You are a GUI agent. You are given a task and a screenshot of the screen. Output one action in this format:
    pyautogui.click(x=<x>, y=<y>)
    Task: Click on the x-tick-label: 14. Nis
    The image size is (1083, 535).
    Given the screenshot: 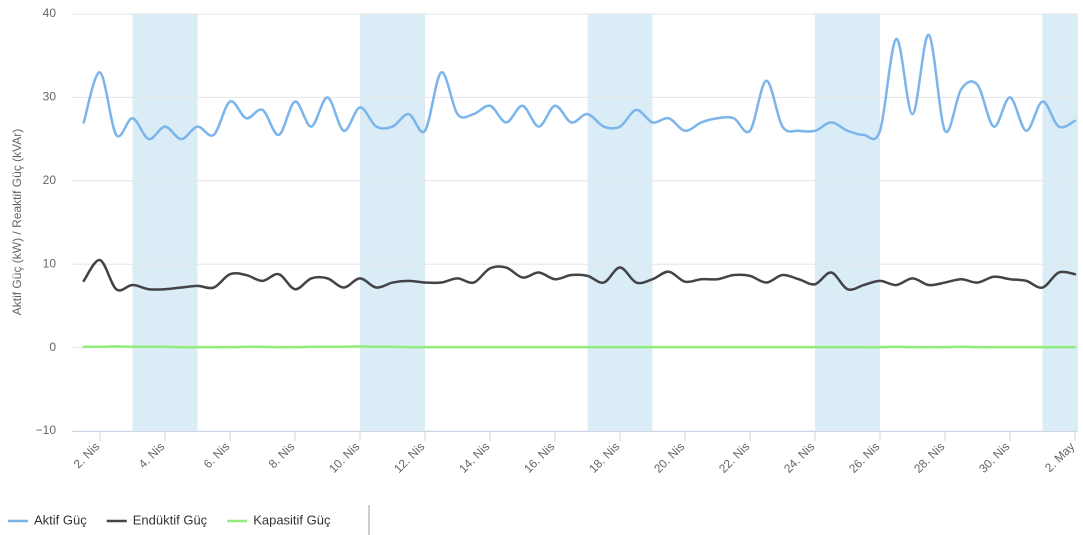 What is the action you would take?
    pyautogui.click(x=474, y=457)
    